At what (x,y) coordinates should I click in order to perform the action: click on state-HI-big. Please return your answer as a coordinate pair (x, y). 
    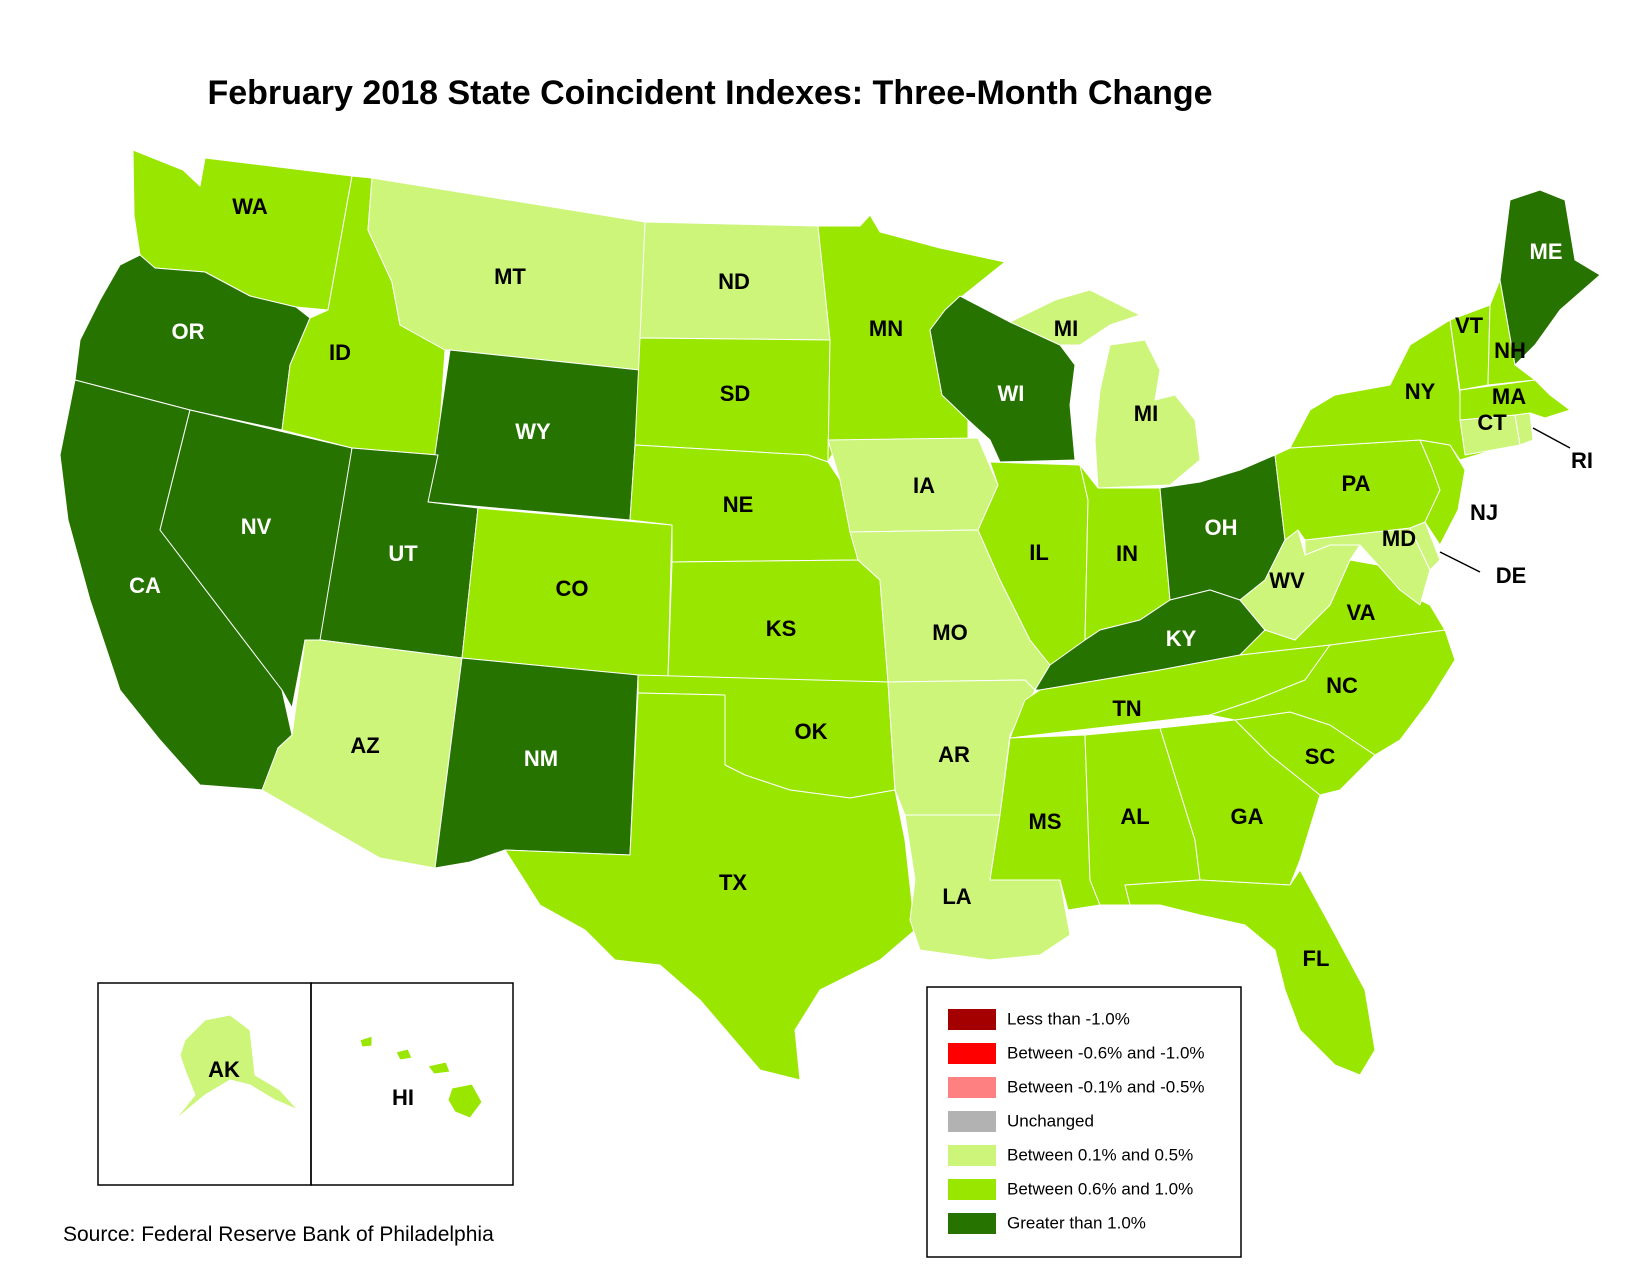
    Looking at the image, I should click on (465, 1101).